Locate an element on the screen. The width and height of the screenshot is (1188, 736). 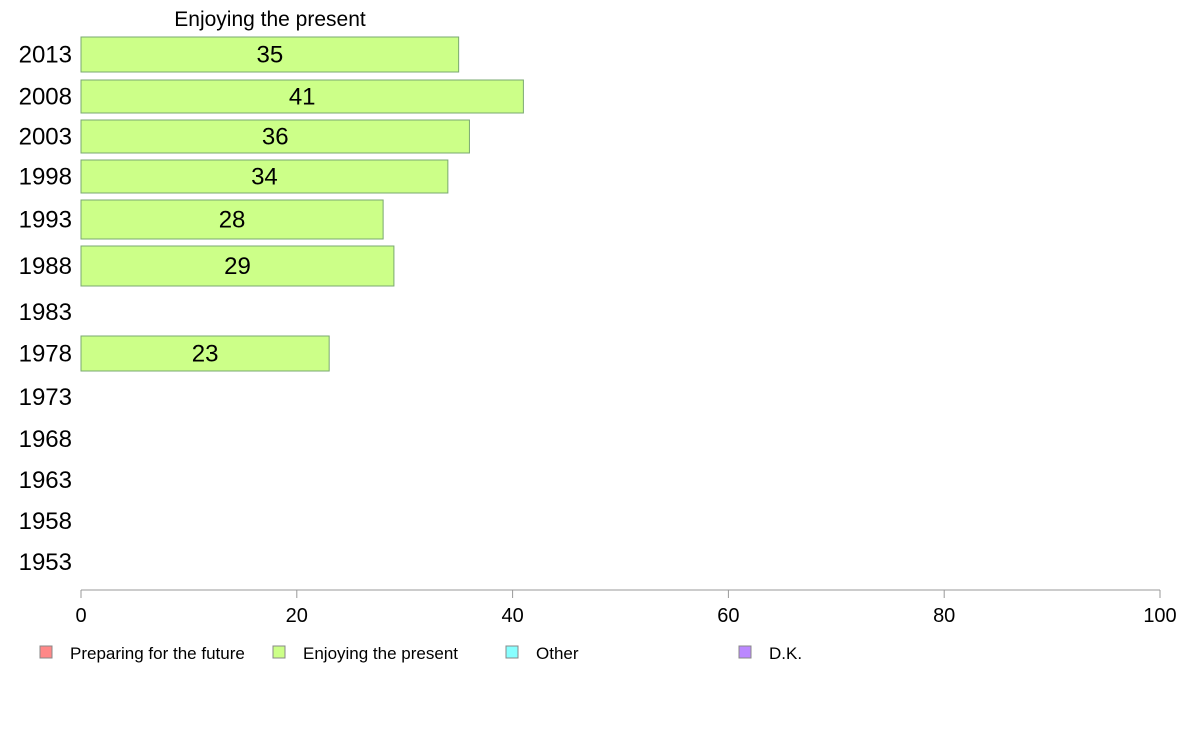
chart-title: Enjoying the present is located at coordinates (270, 19).